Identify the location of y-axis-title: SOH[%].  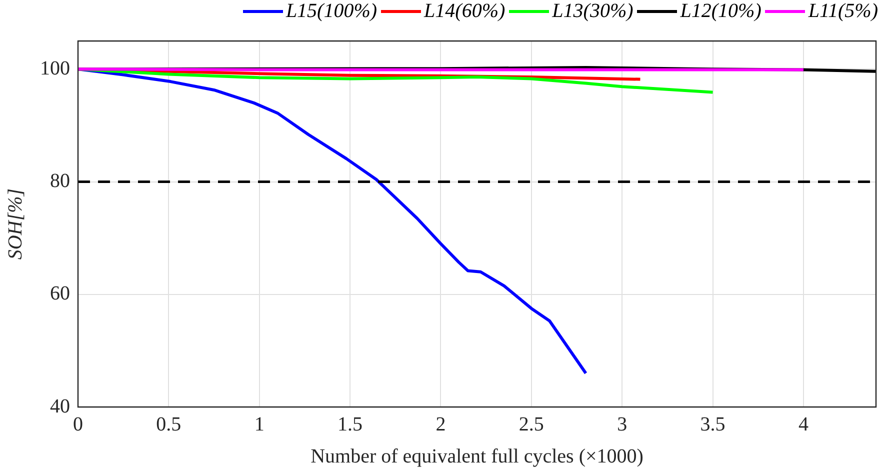
(15, 224).